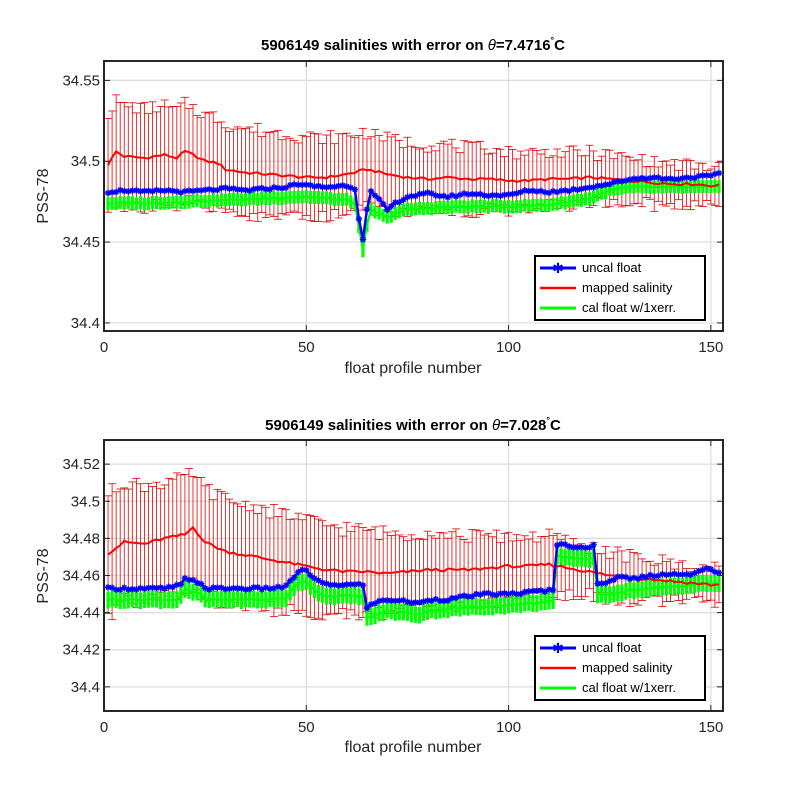 The width and height of the screenshot is (800, 800). Describe the element at coordinates (612, 267) in the screenshot. I see `legend-label-uncal-float: uncal float` at that location.